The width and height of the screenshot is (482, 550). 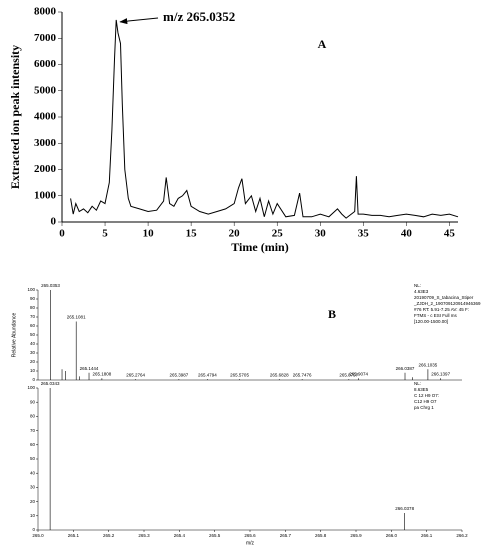 What do you see at coordinates (259, 247) in the screenshot?
I see `x-axis-label: Time (min)` at bounding box center [259, 247].